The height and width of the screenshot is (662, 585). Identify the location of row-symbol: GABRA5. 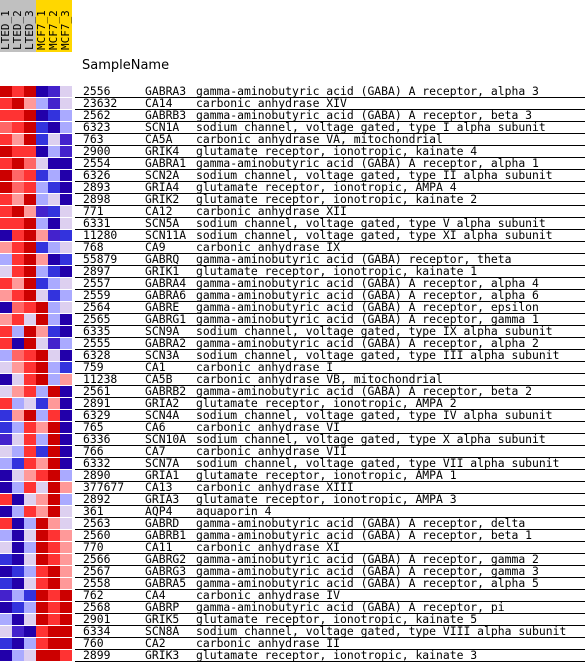
(166, 583).